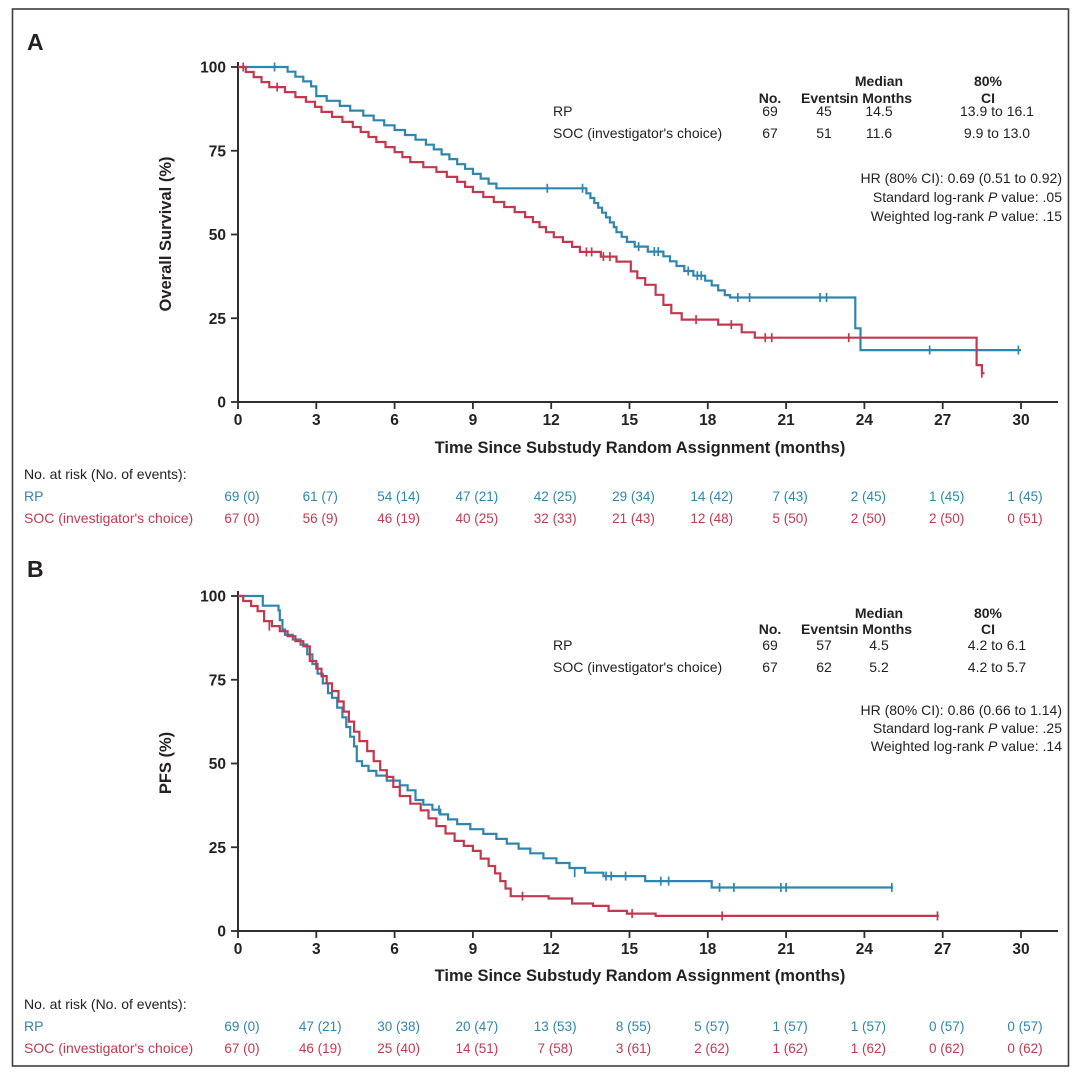  Describe the element at coordinates (966, 746) in the screenshot. I see `annotation-line: Weighted log-rank P value: .14` at that location.